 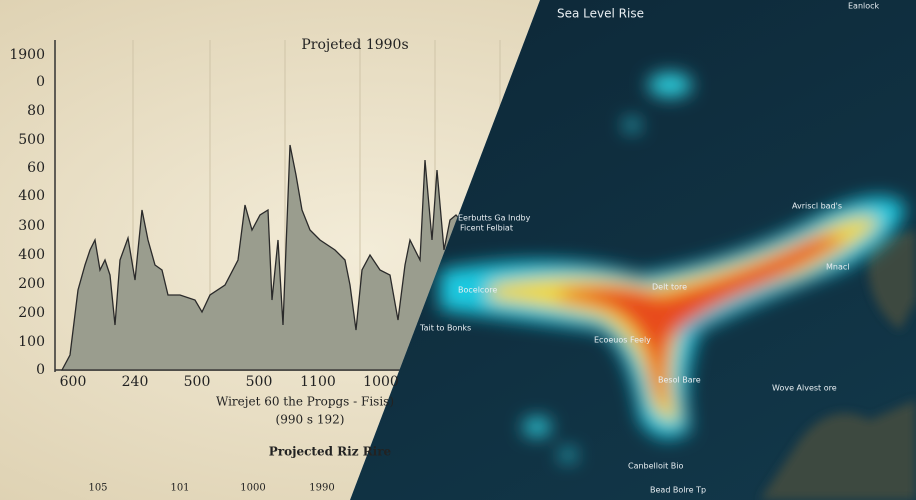 What do you see at coordinates (73, 382) in the screenshot?
I see `x-tick-label: 600` at bounding box center [73, 382].